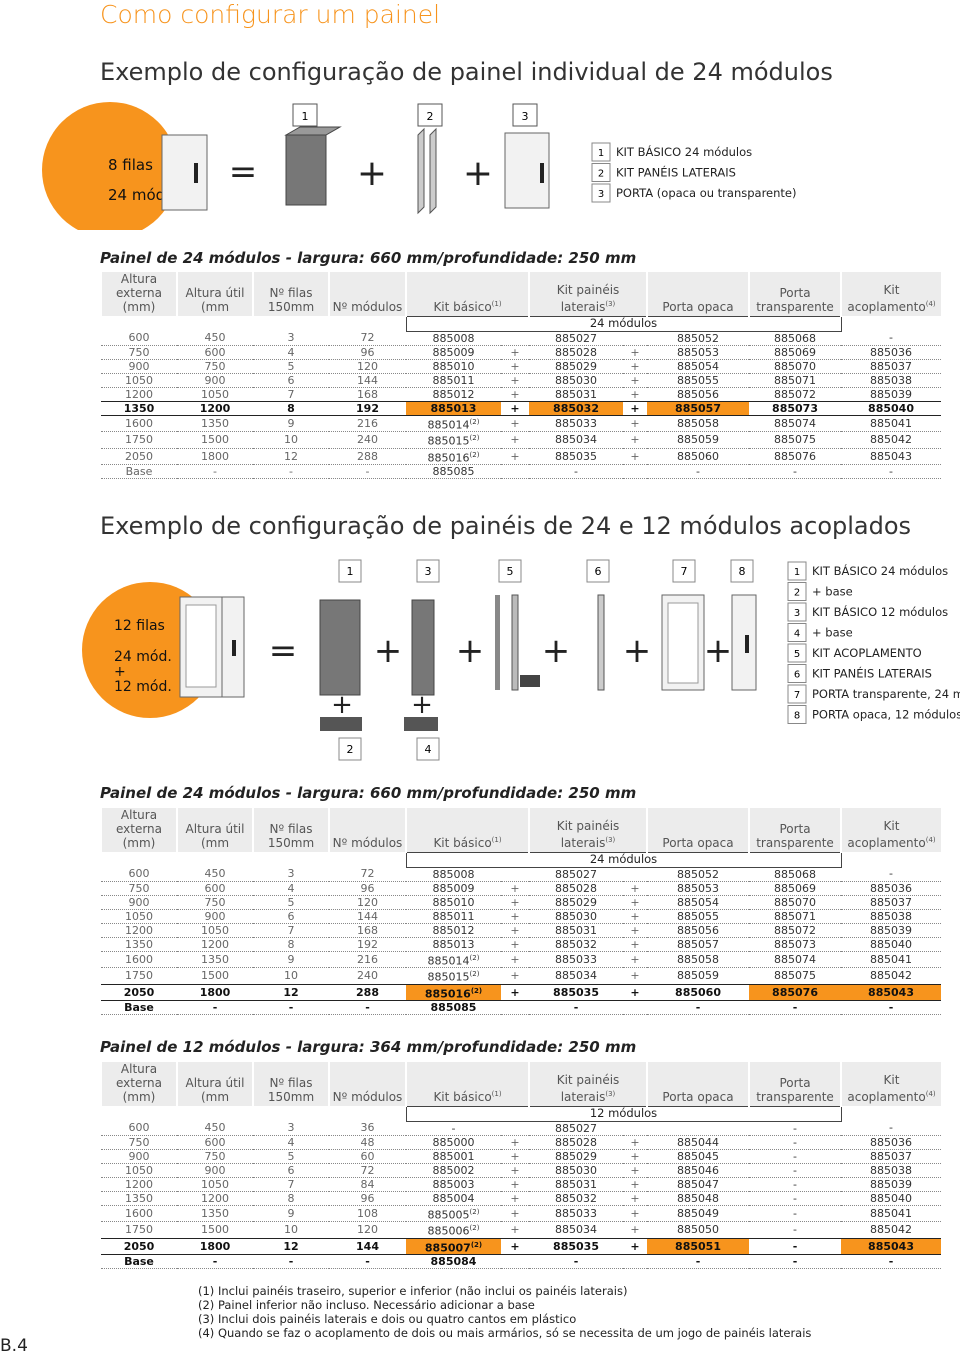 The height and width of the screenshot is (1356, 960). What do you see at coordinates (215, 300) in the screenshot?
I see `header-text: Altura útil (mm` at bounding box center [215, 300].